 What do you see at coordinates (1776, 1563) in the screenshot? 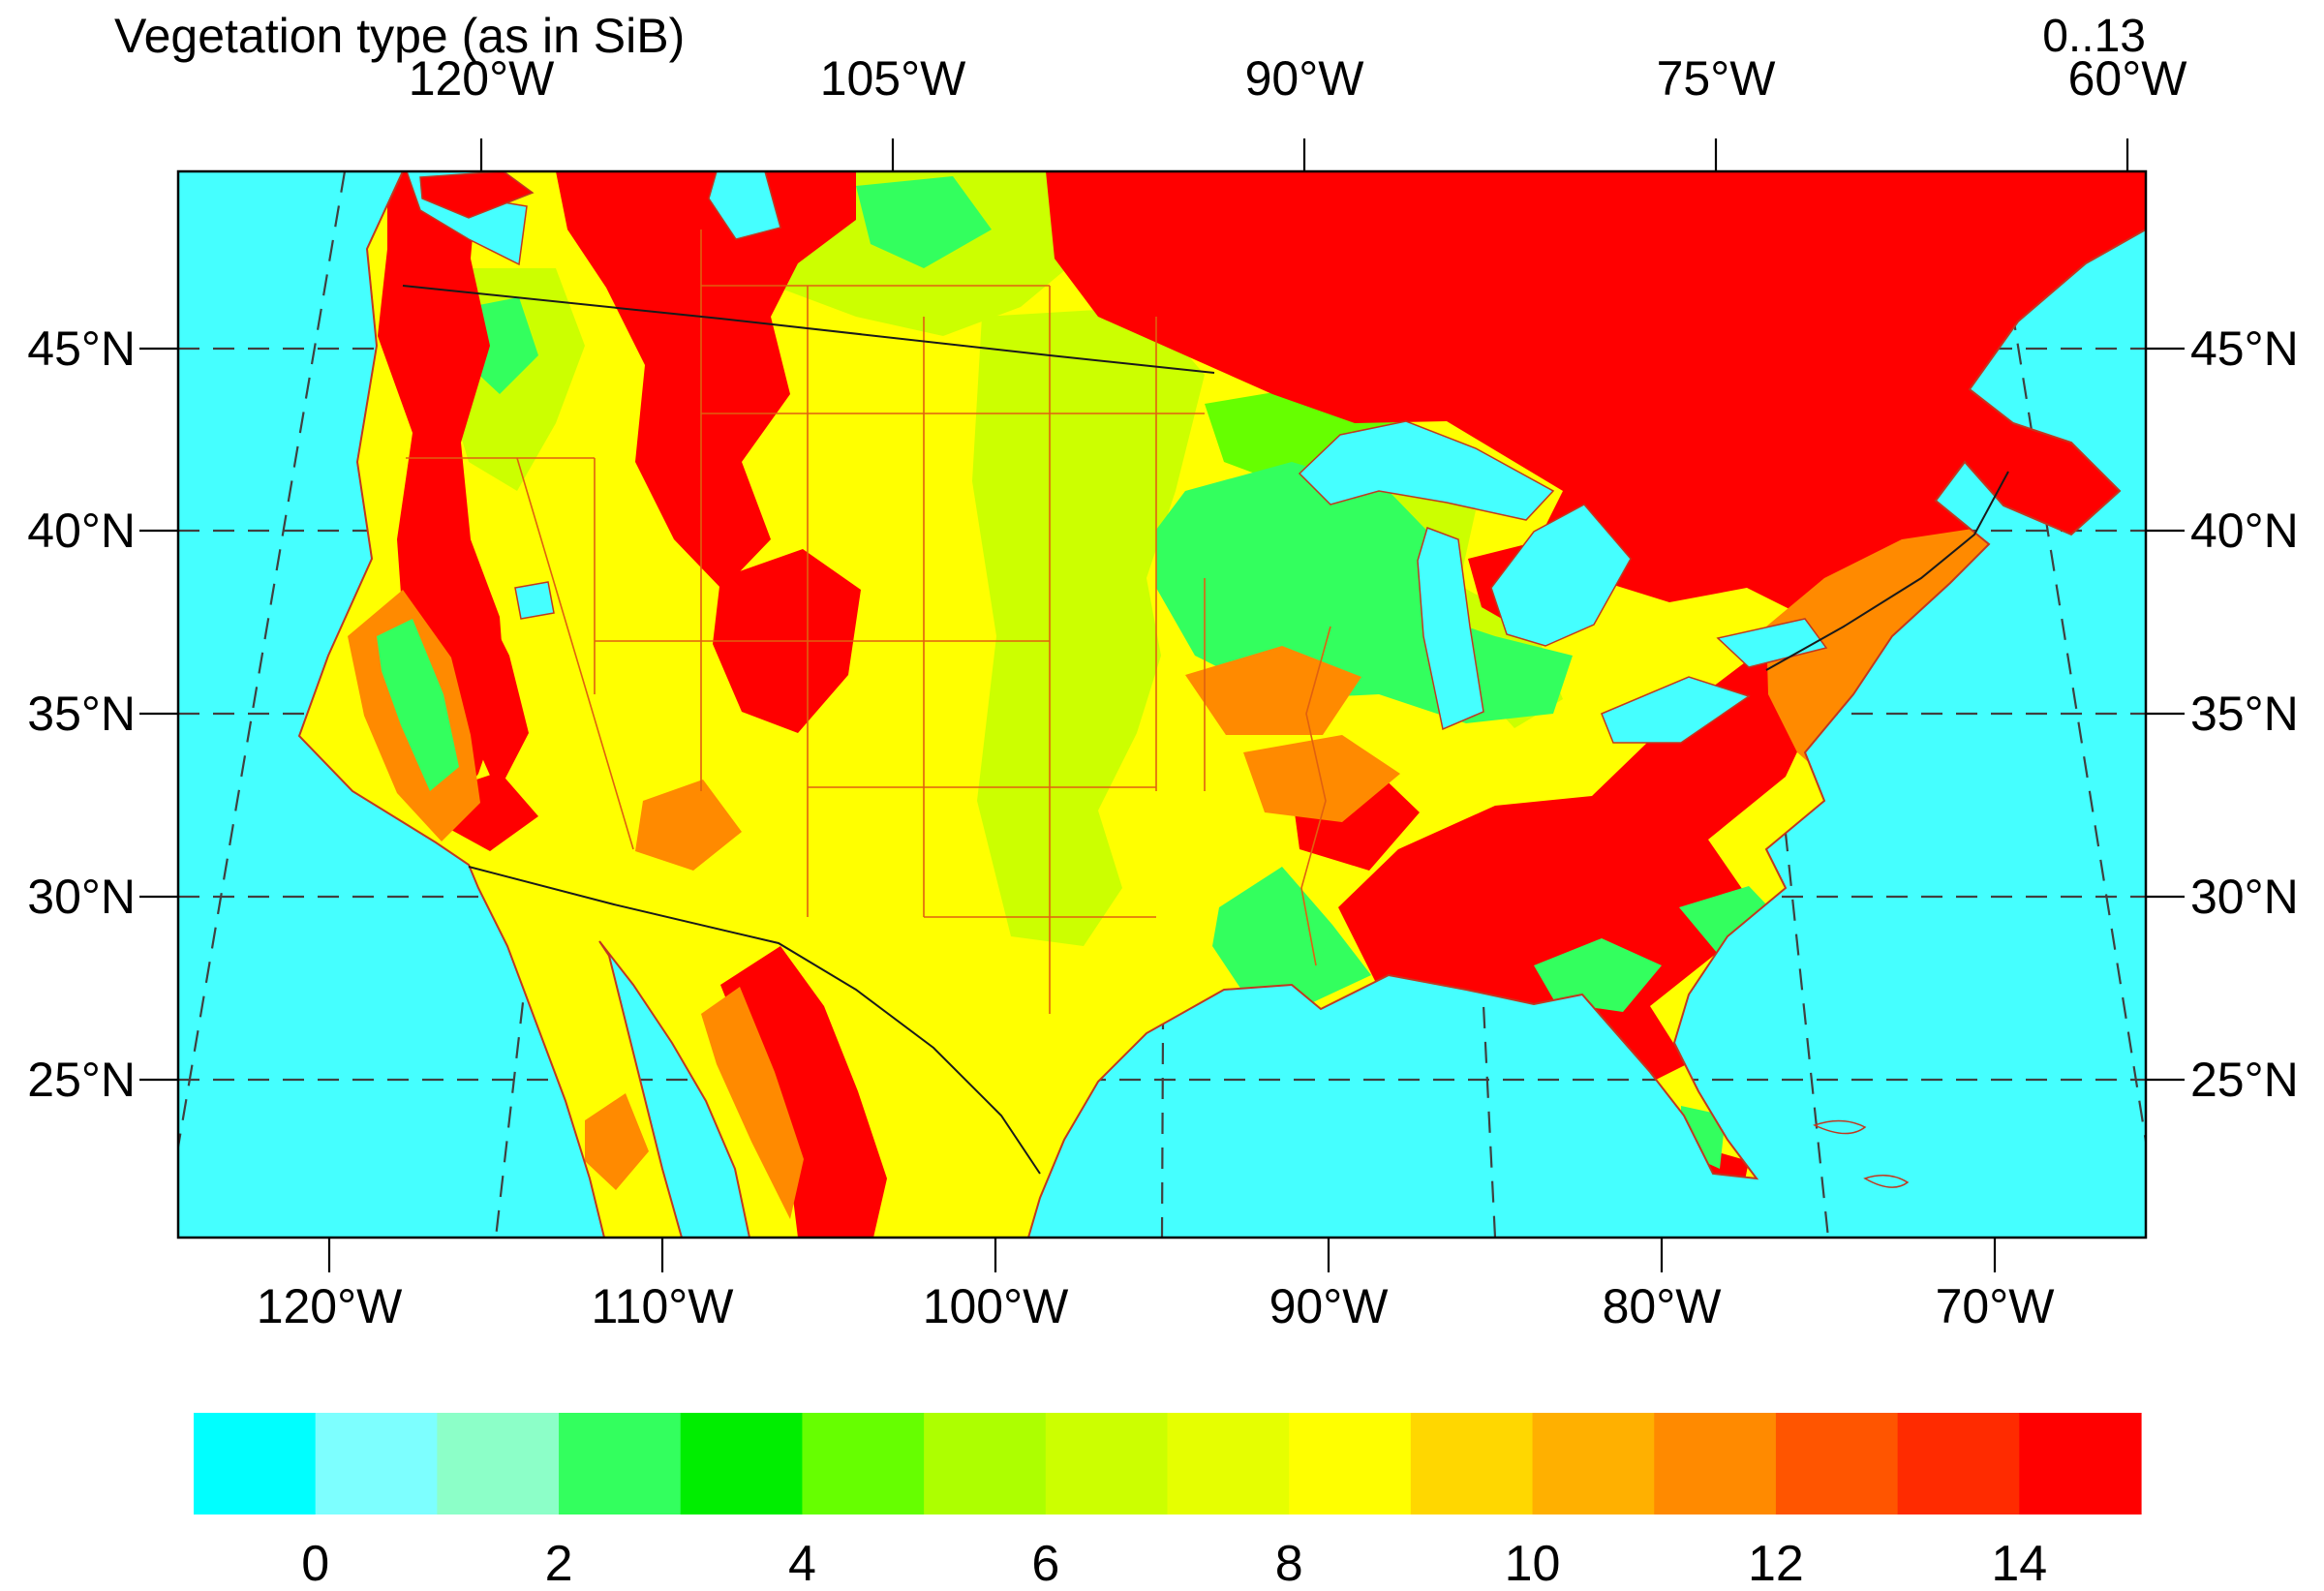
I see `colorbar-label: 12` at bounding box center [1776, 1563].